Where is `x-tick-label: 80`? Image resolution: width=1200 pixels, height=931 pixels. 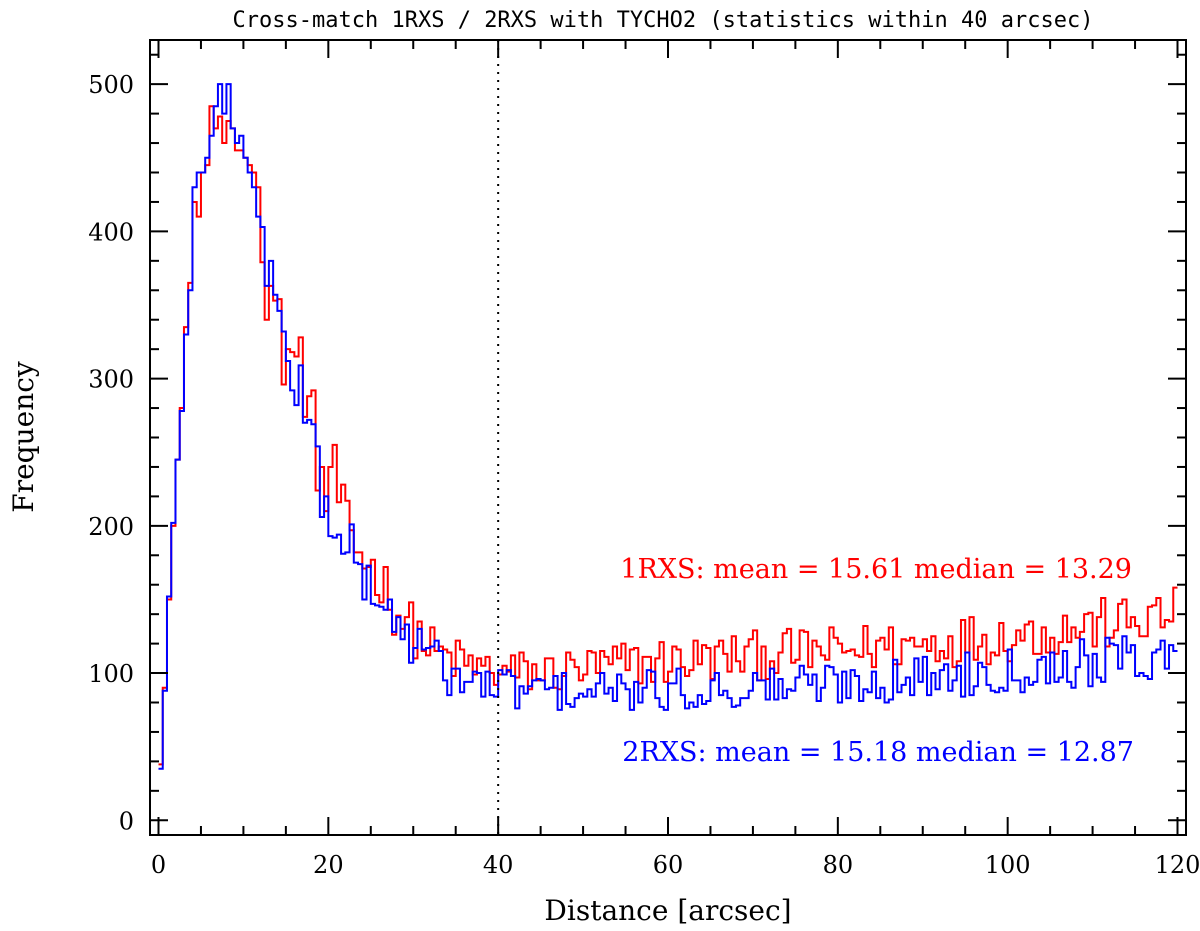
x-tick-label: 80 is located at coordinates (838, 865).